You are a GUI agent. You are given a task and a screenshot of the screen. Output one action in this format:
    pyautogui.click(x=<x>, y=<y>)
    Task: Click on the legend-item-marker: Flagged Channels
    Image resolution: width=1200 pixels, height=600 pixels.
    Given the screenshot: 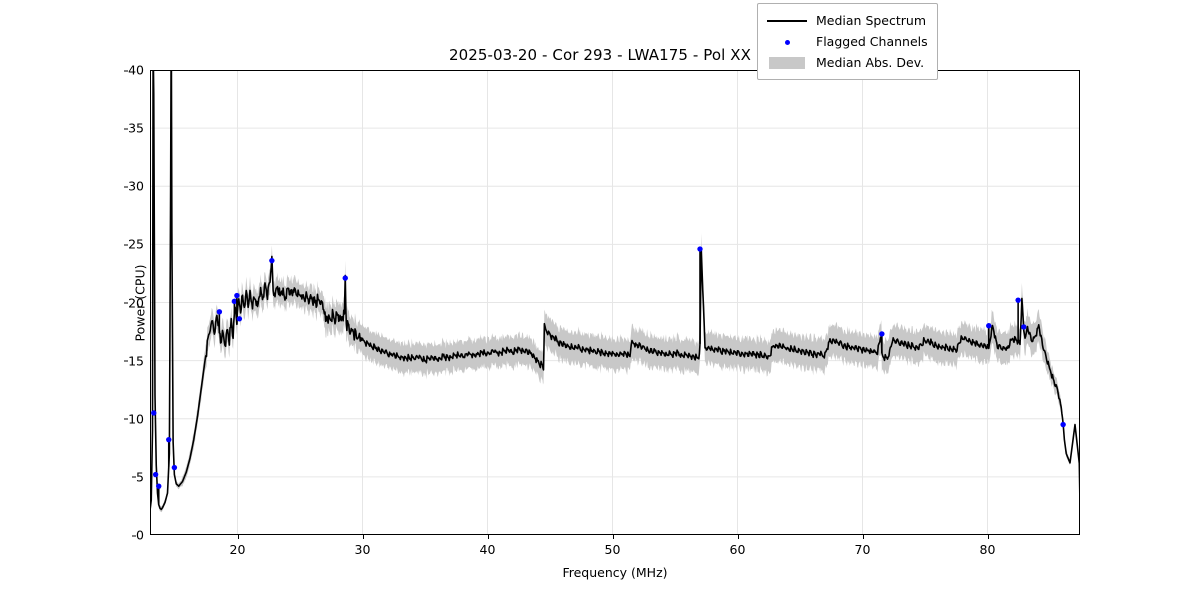 What is the action you would take?
    pyautogui.click(x=846, y=41)
    